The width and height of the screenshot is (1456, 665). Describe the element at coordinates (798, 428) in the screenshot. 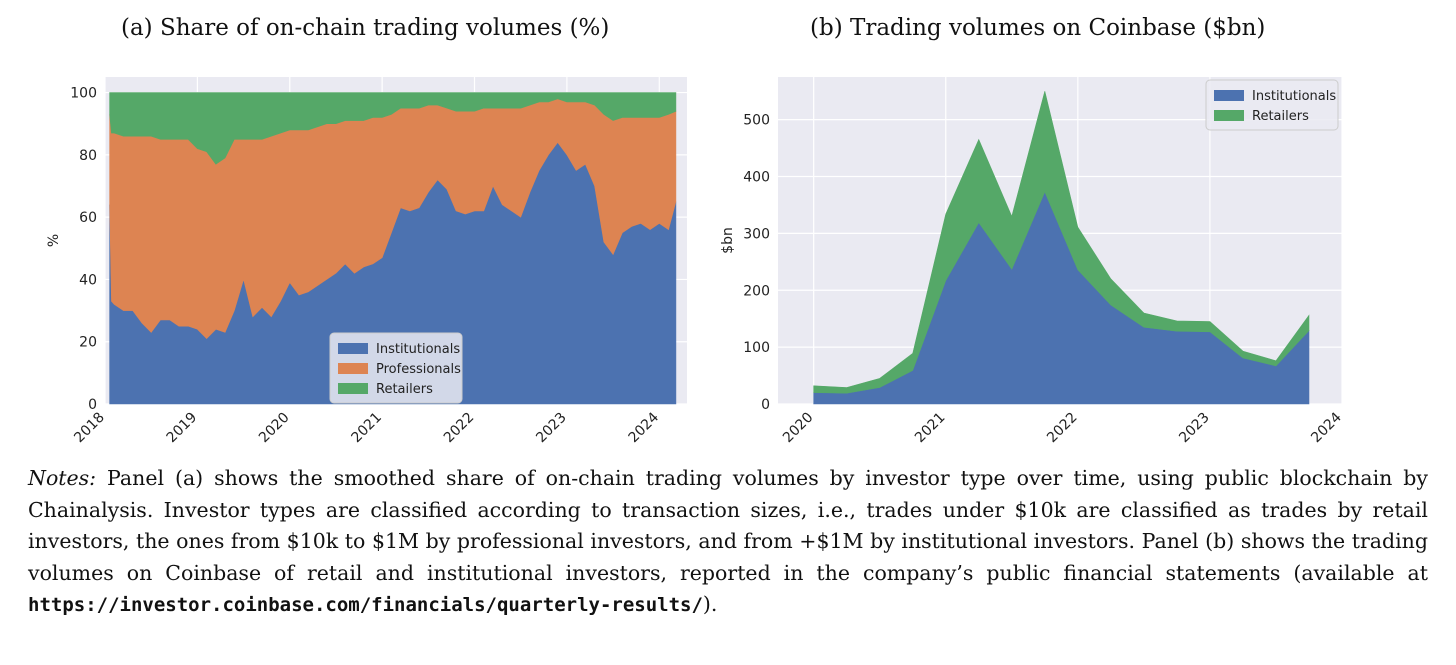

I see `x-tick-label: 2020` at that location.